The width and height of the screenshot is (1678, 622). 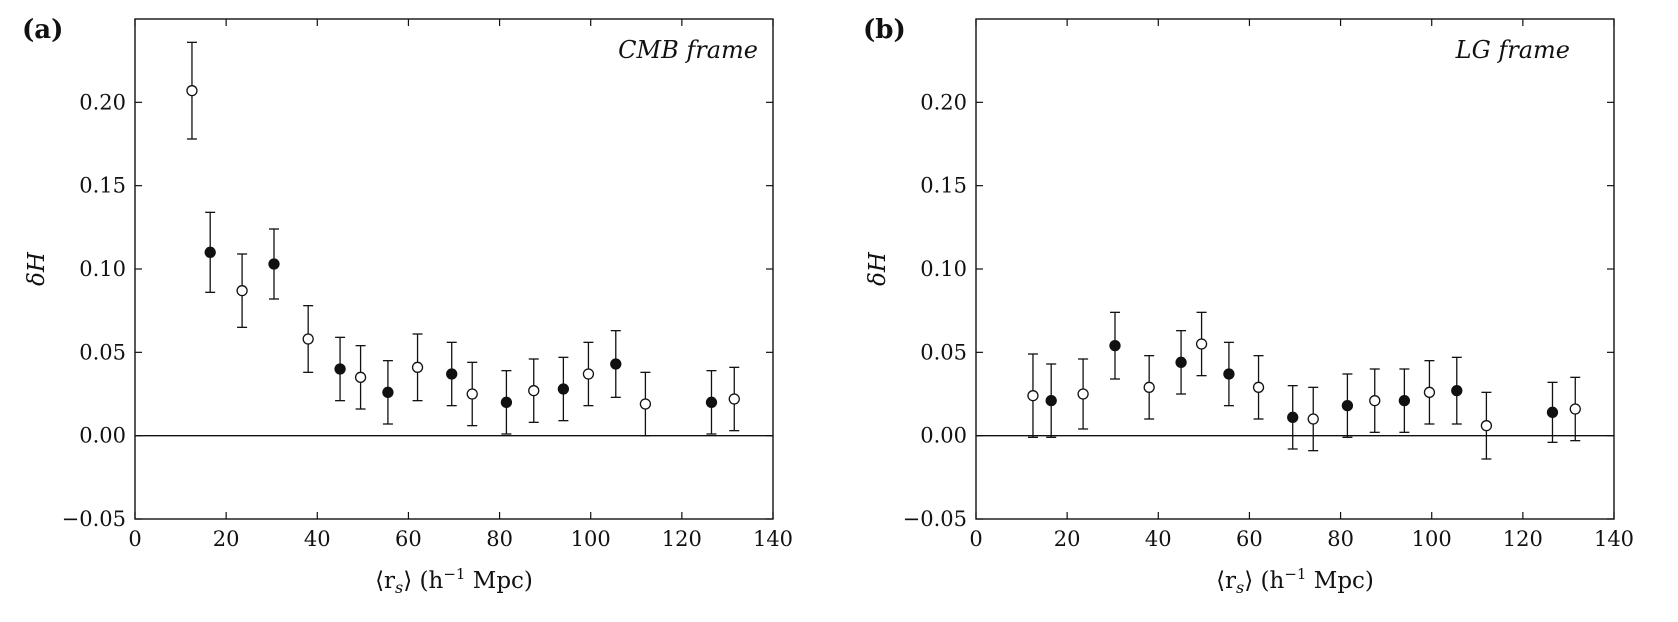 I want to click on panel-b-x-tick-label: 0, so click(x=975, y=539).